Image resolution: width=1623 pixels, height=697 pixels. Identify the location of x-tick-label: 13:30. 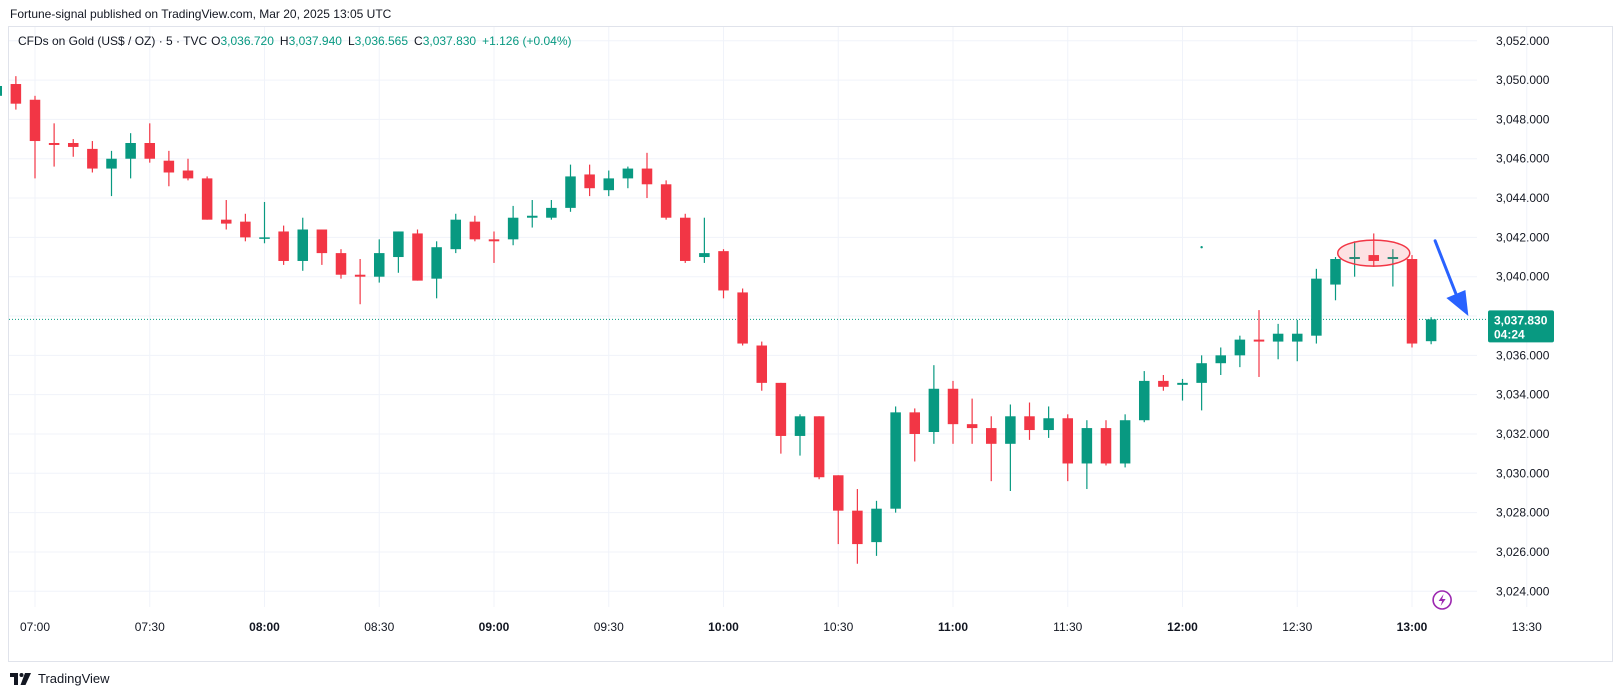
(1527, 627).